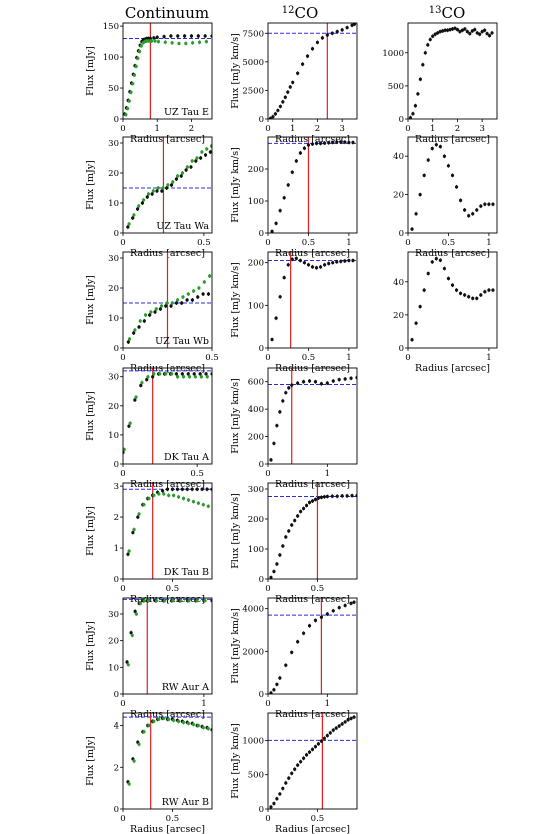  I want to click on panel-13co-0: 0 1 2 3 0 500 1000 Radius [arcsec], so click(440, 83).